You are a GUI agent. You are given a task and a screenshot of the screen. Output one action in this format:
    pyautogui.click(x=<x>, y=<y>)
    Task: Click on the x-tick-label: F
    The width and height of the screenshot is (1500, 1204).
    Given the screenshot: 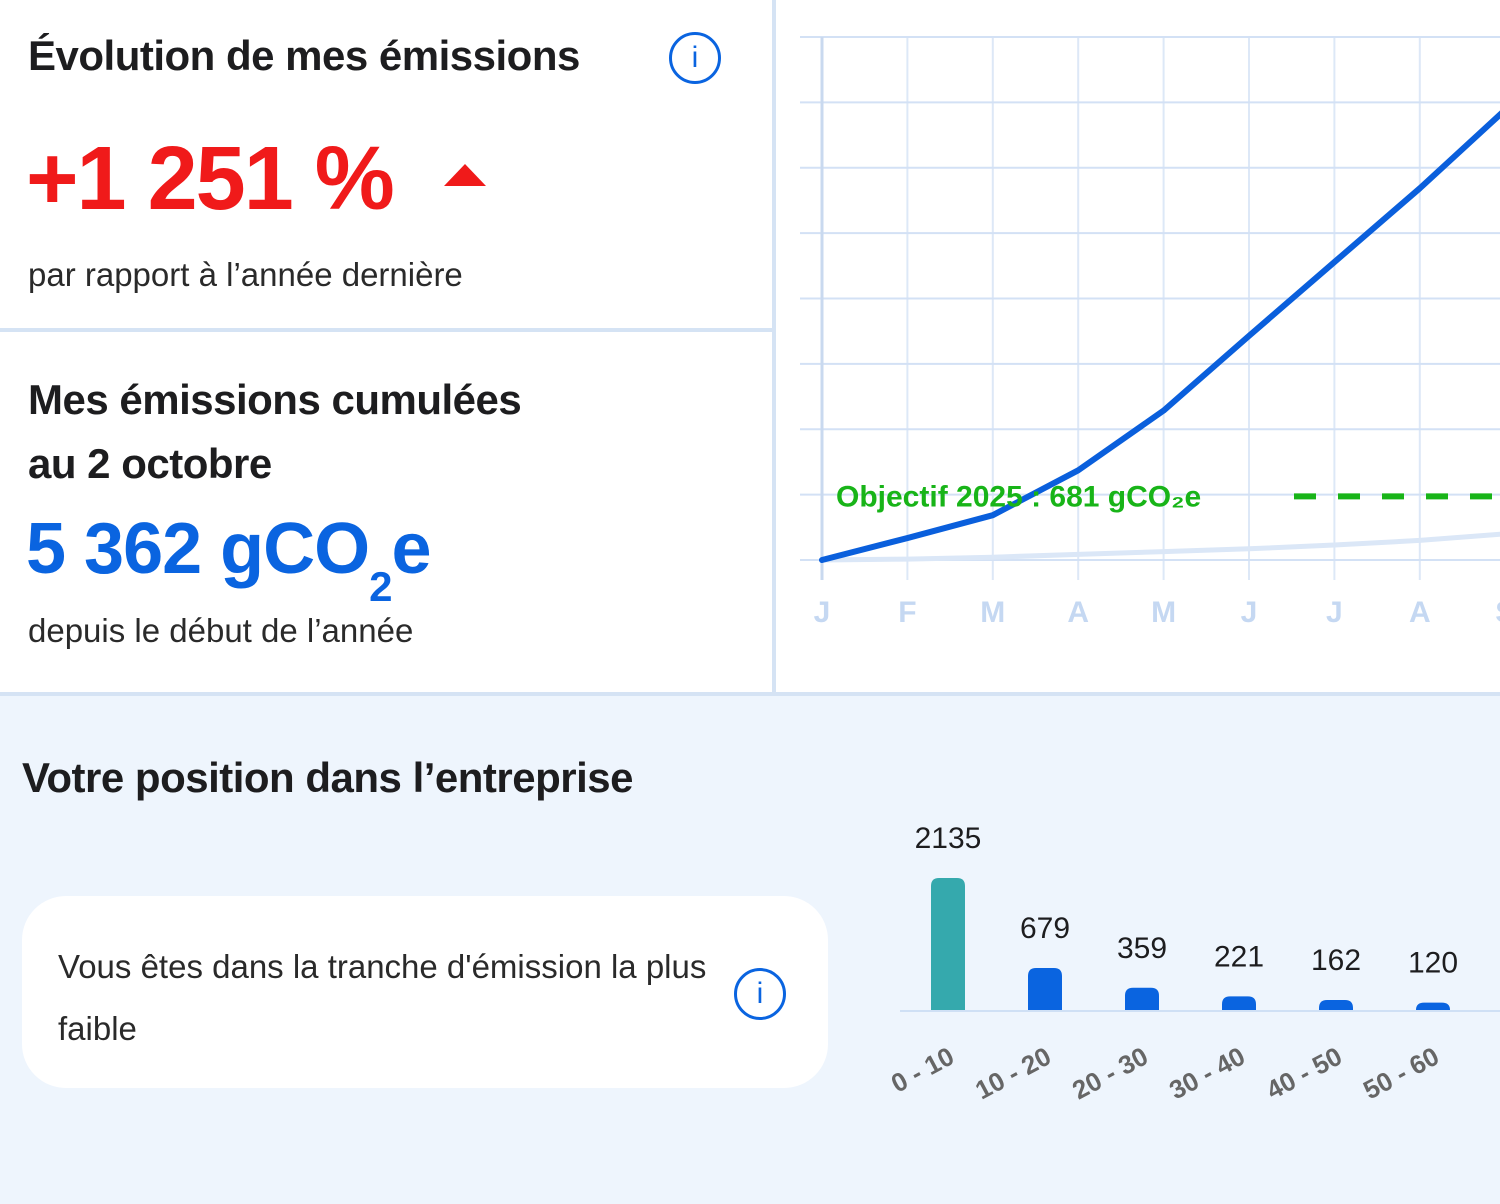 What is the action you would take?
    pyautogui.click(x=907, y=612)
    